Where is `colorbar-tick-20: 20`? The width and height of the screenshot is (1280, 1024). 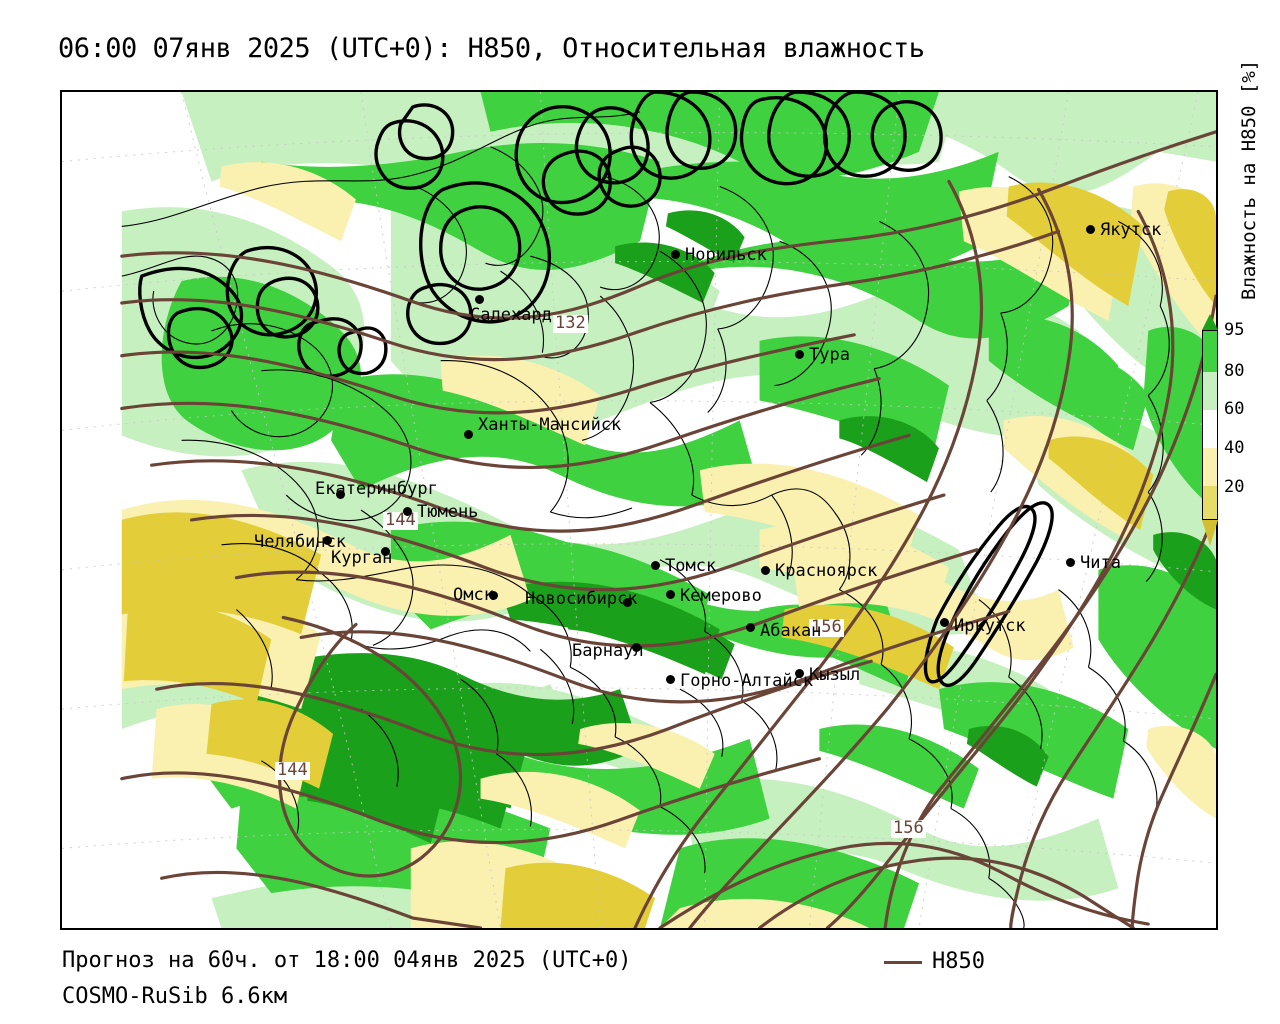 colorbar-tick-20: 20 is located at coordinates (1234, 487).